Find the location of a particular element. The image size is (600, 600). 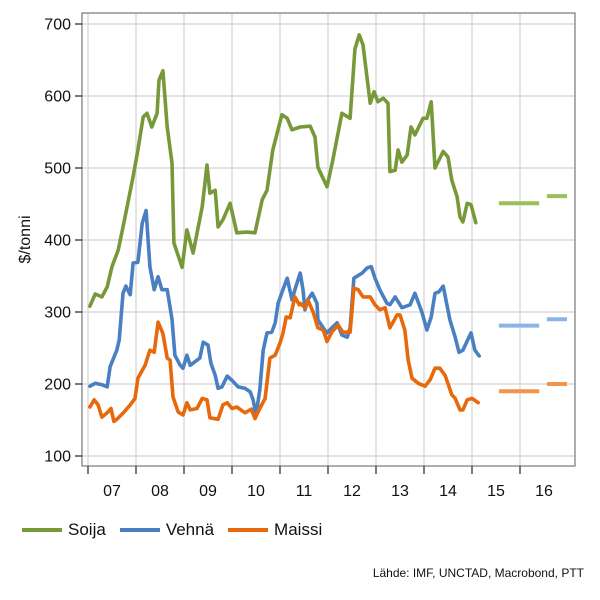

y-axis-label: $/tonni is located at coordinates (25, 239).